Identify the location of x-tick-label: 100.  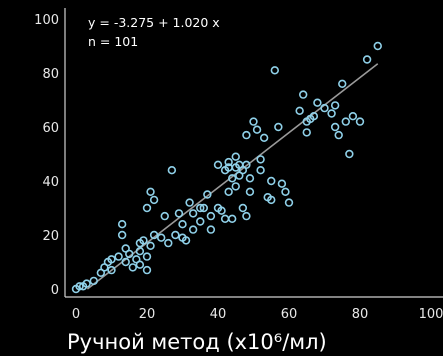
(431, 314).